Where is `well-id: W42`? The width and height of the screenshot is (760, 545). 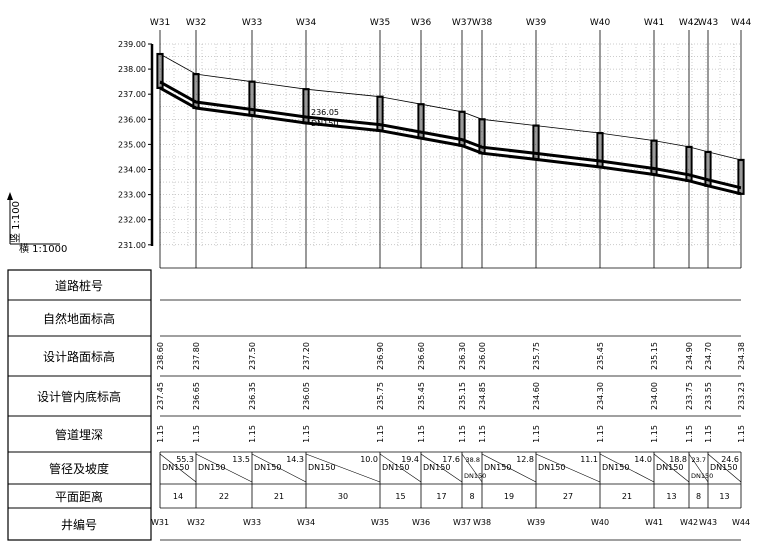
well-id: W42 is located at coordinates (689, 522).